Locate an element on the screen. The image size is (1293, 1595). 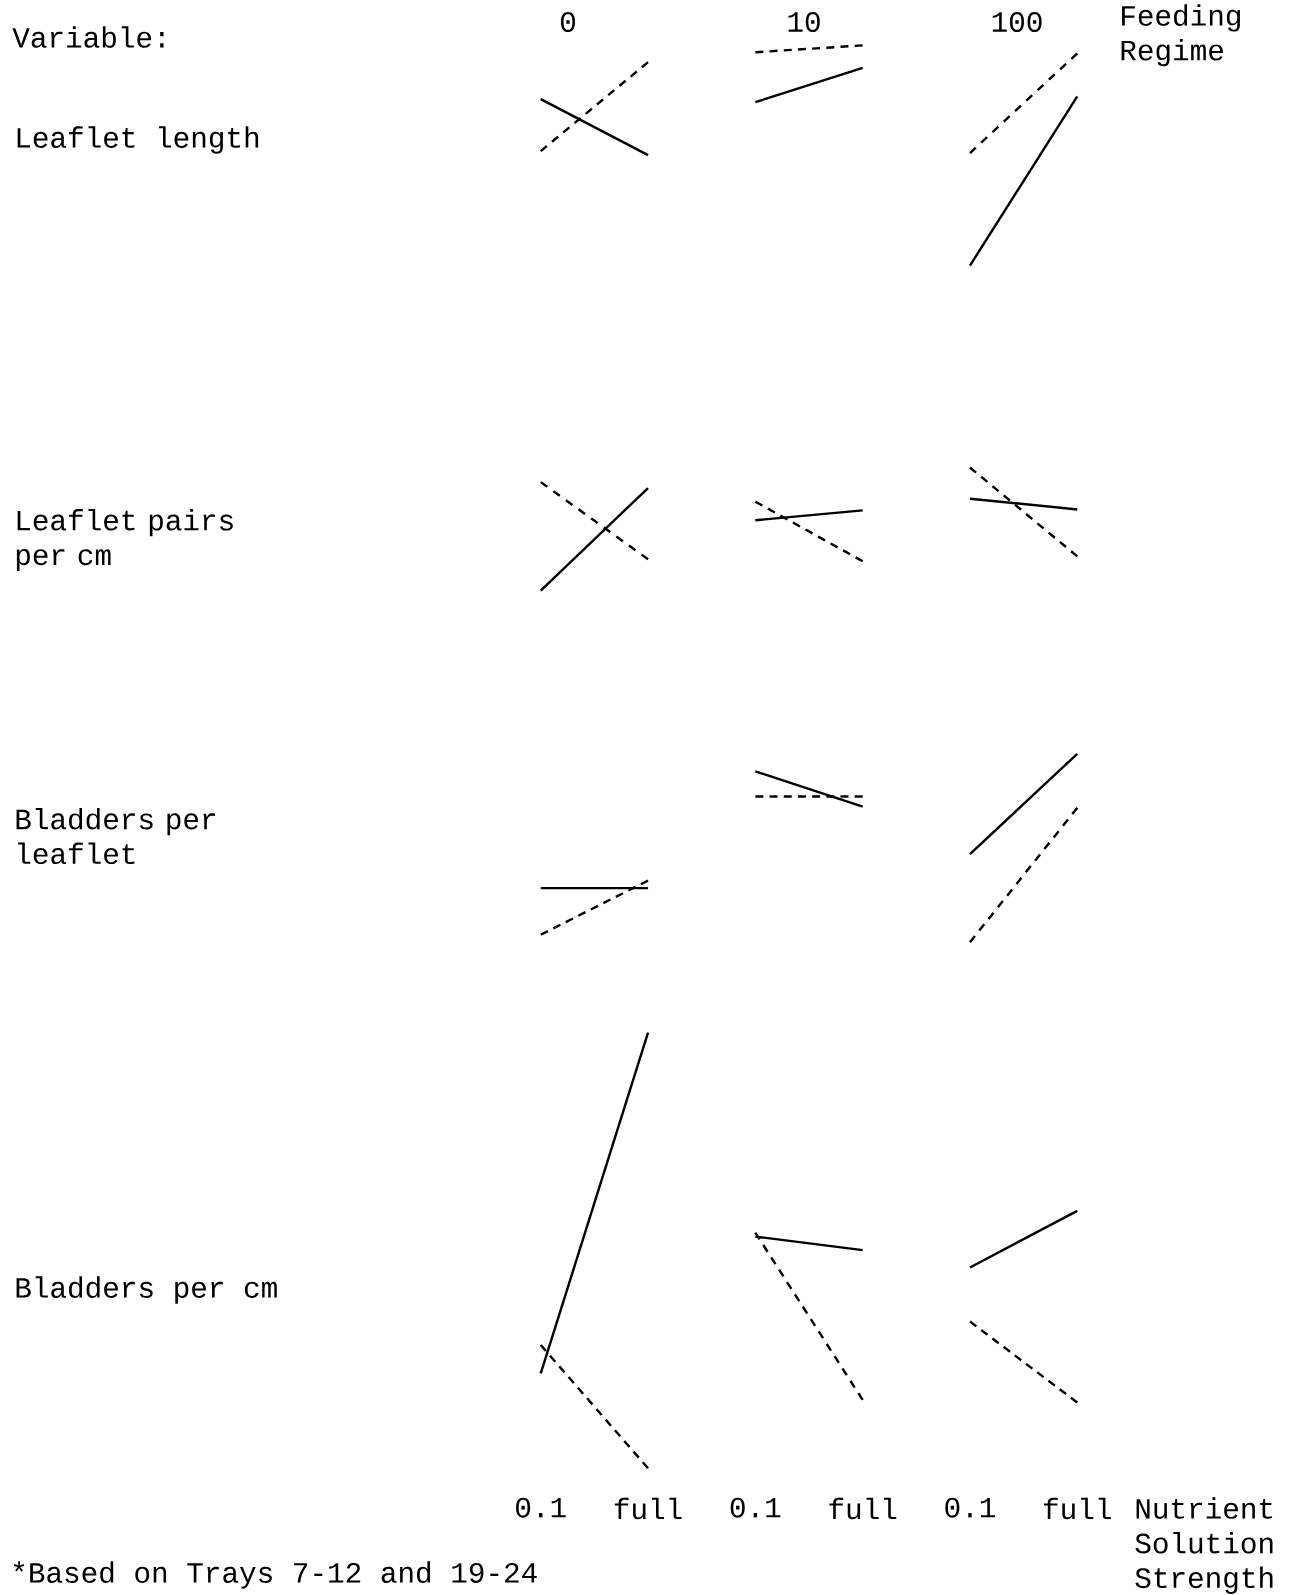
text: 0 is located at coordinates (567, 22).